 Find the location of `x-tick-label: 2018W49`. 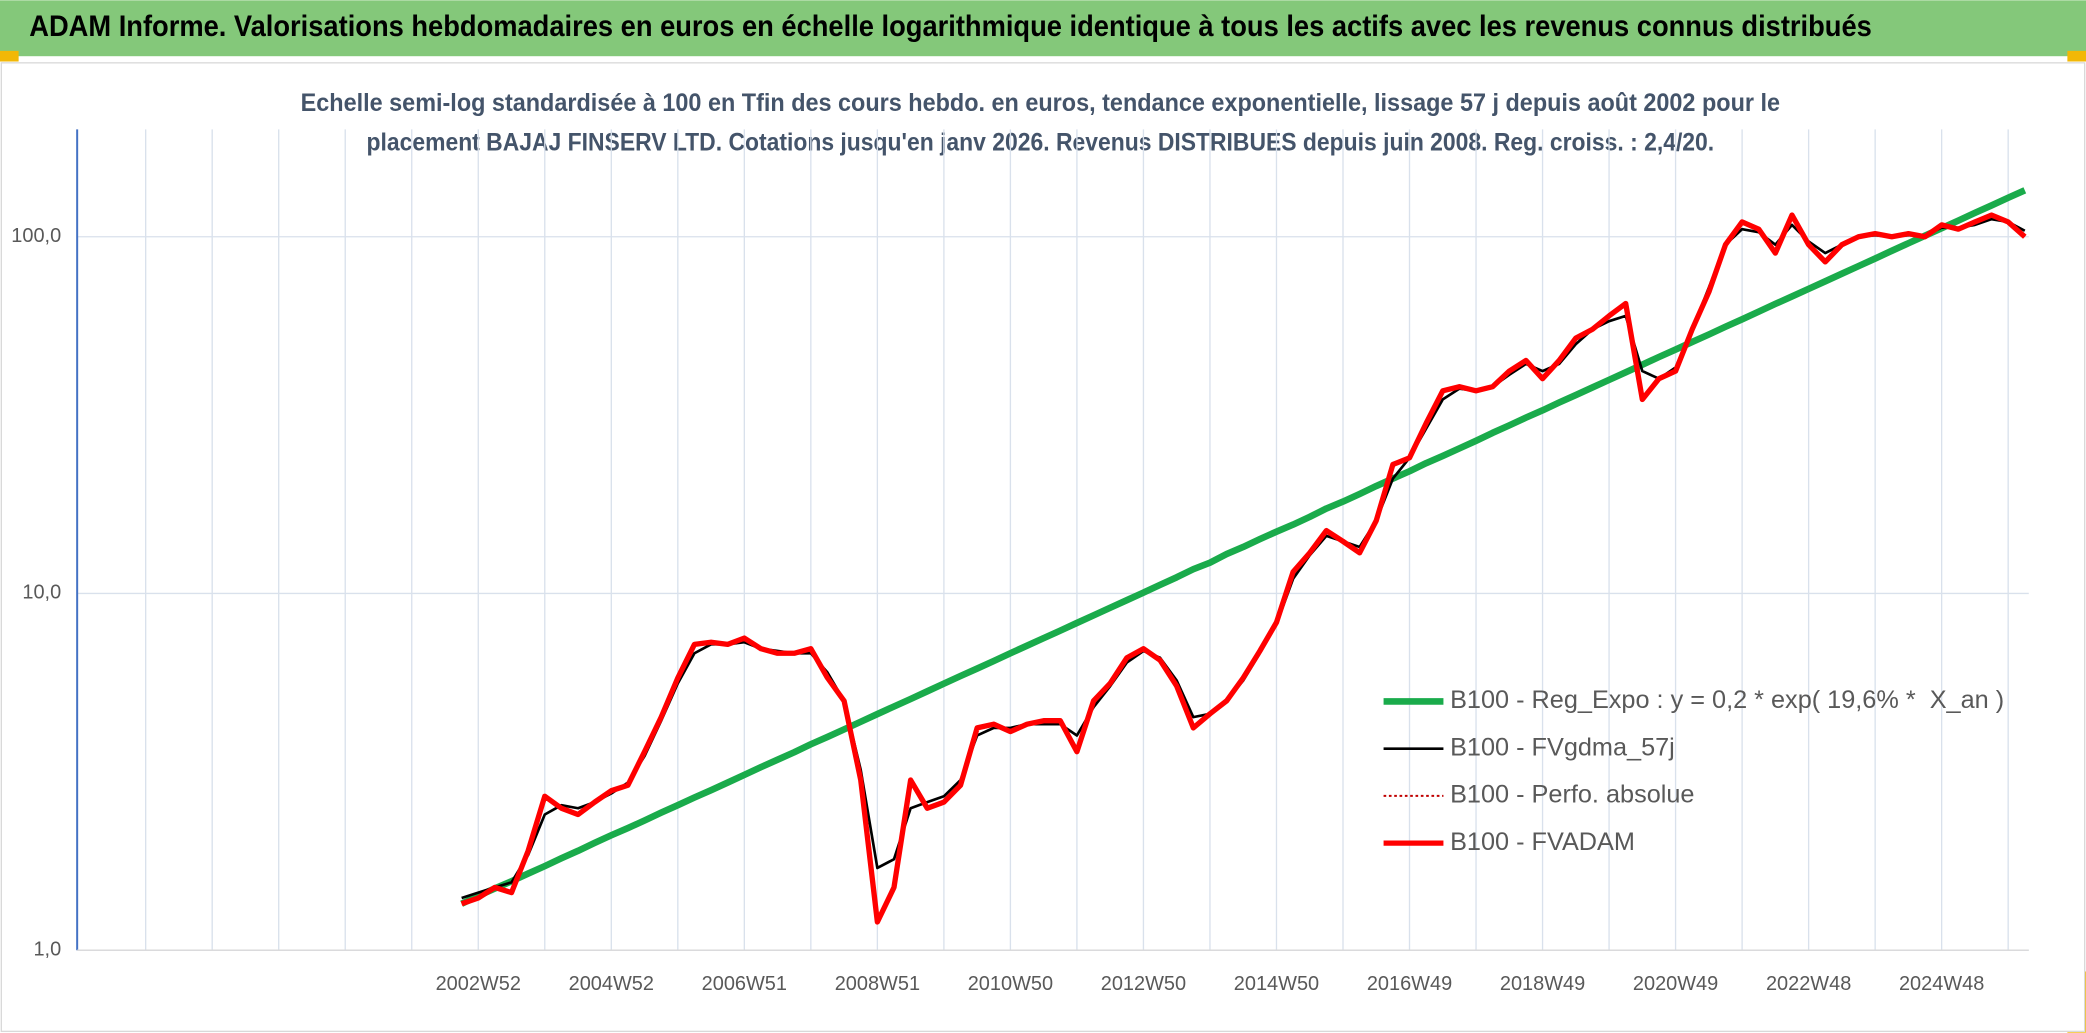

x-tick-label: 2018W49 is located at coordinates (1542, 984).